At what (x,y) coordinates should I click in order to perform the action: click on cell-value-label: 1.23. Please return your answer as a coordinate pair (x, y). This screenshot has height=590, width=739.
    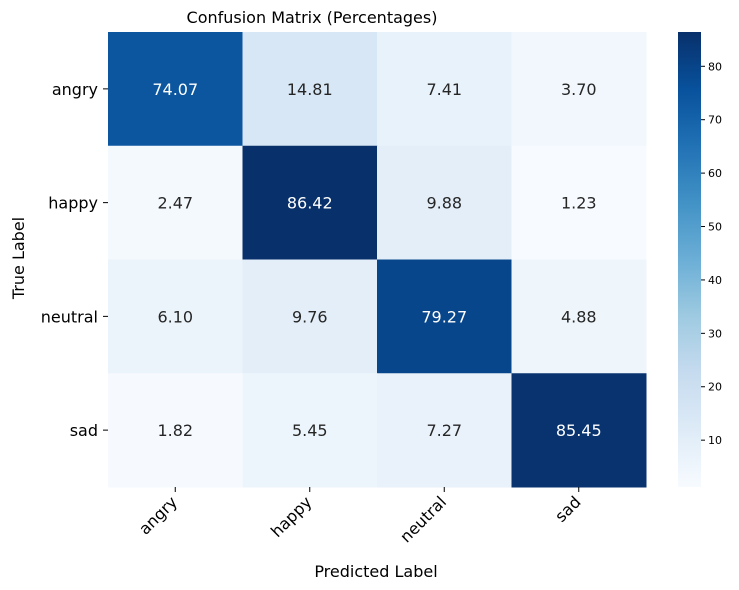
    Looking at the image, I should click on (579, 203).